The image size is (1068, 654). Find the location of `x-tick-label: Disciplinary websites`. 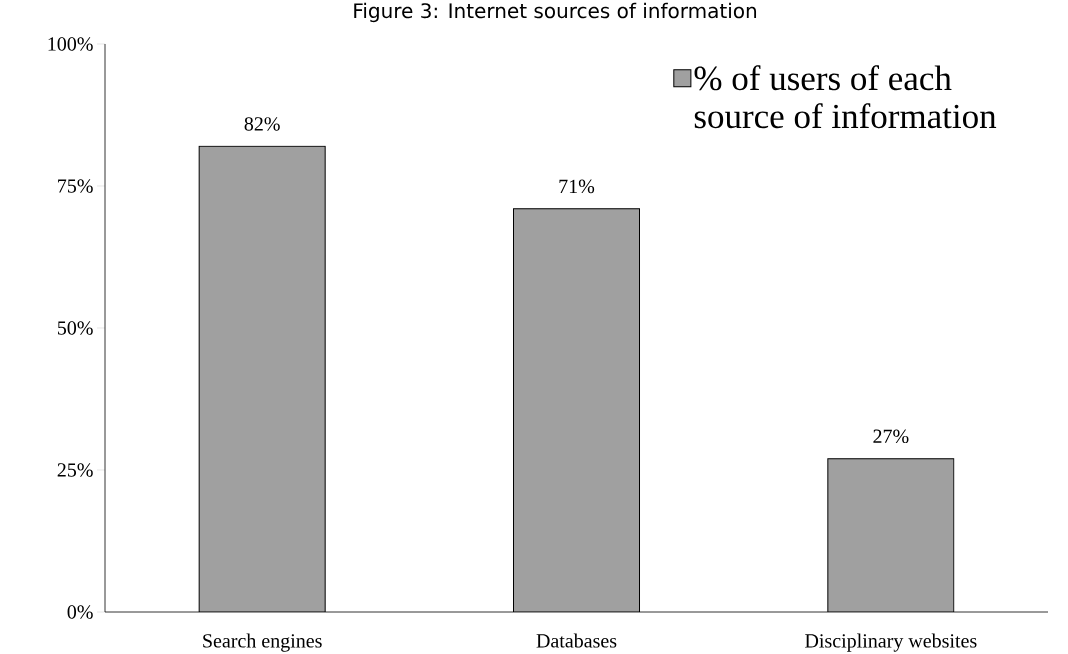

x-tick-label: Disciplinary websites is located at coordinates (891, 642).